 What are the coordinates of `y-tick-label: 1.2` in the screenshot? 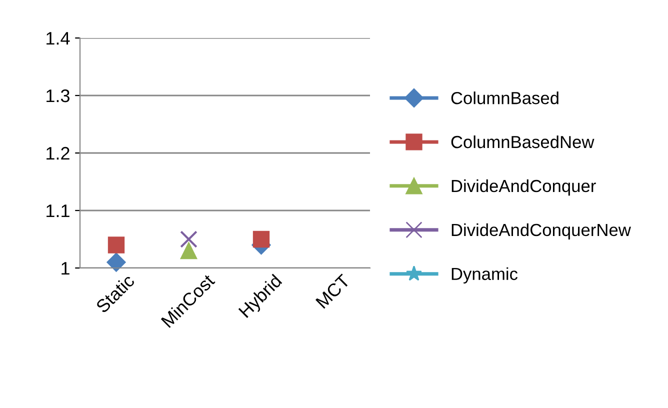 It's located at (58, 153).